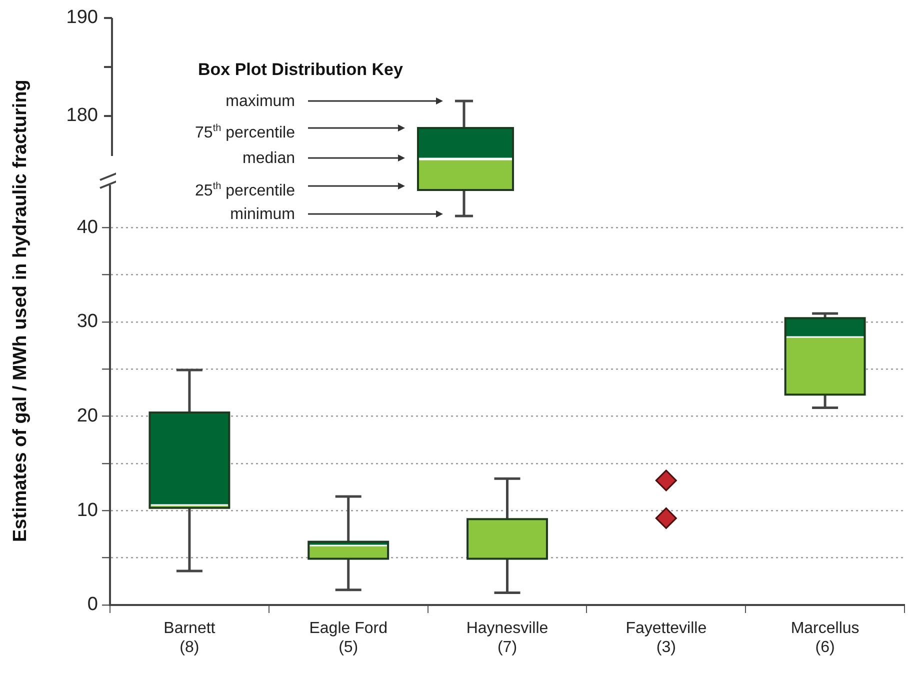 The height and width of the screenshot is (673, 916). I want to click on text: 190, so click(81, 18).